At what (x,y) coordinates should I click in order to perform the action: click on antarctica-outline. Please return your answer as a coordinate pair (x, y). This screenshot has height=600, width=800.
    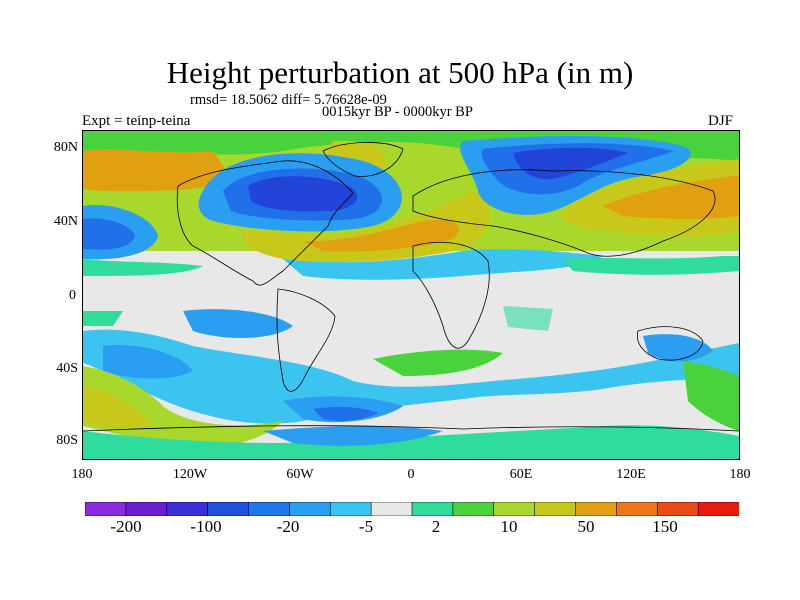
    Looking at the image, I should click on (411, 428).